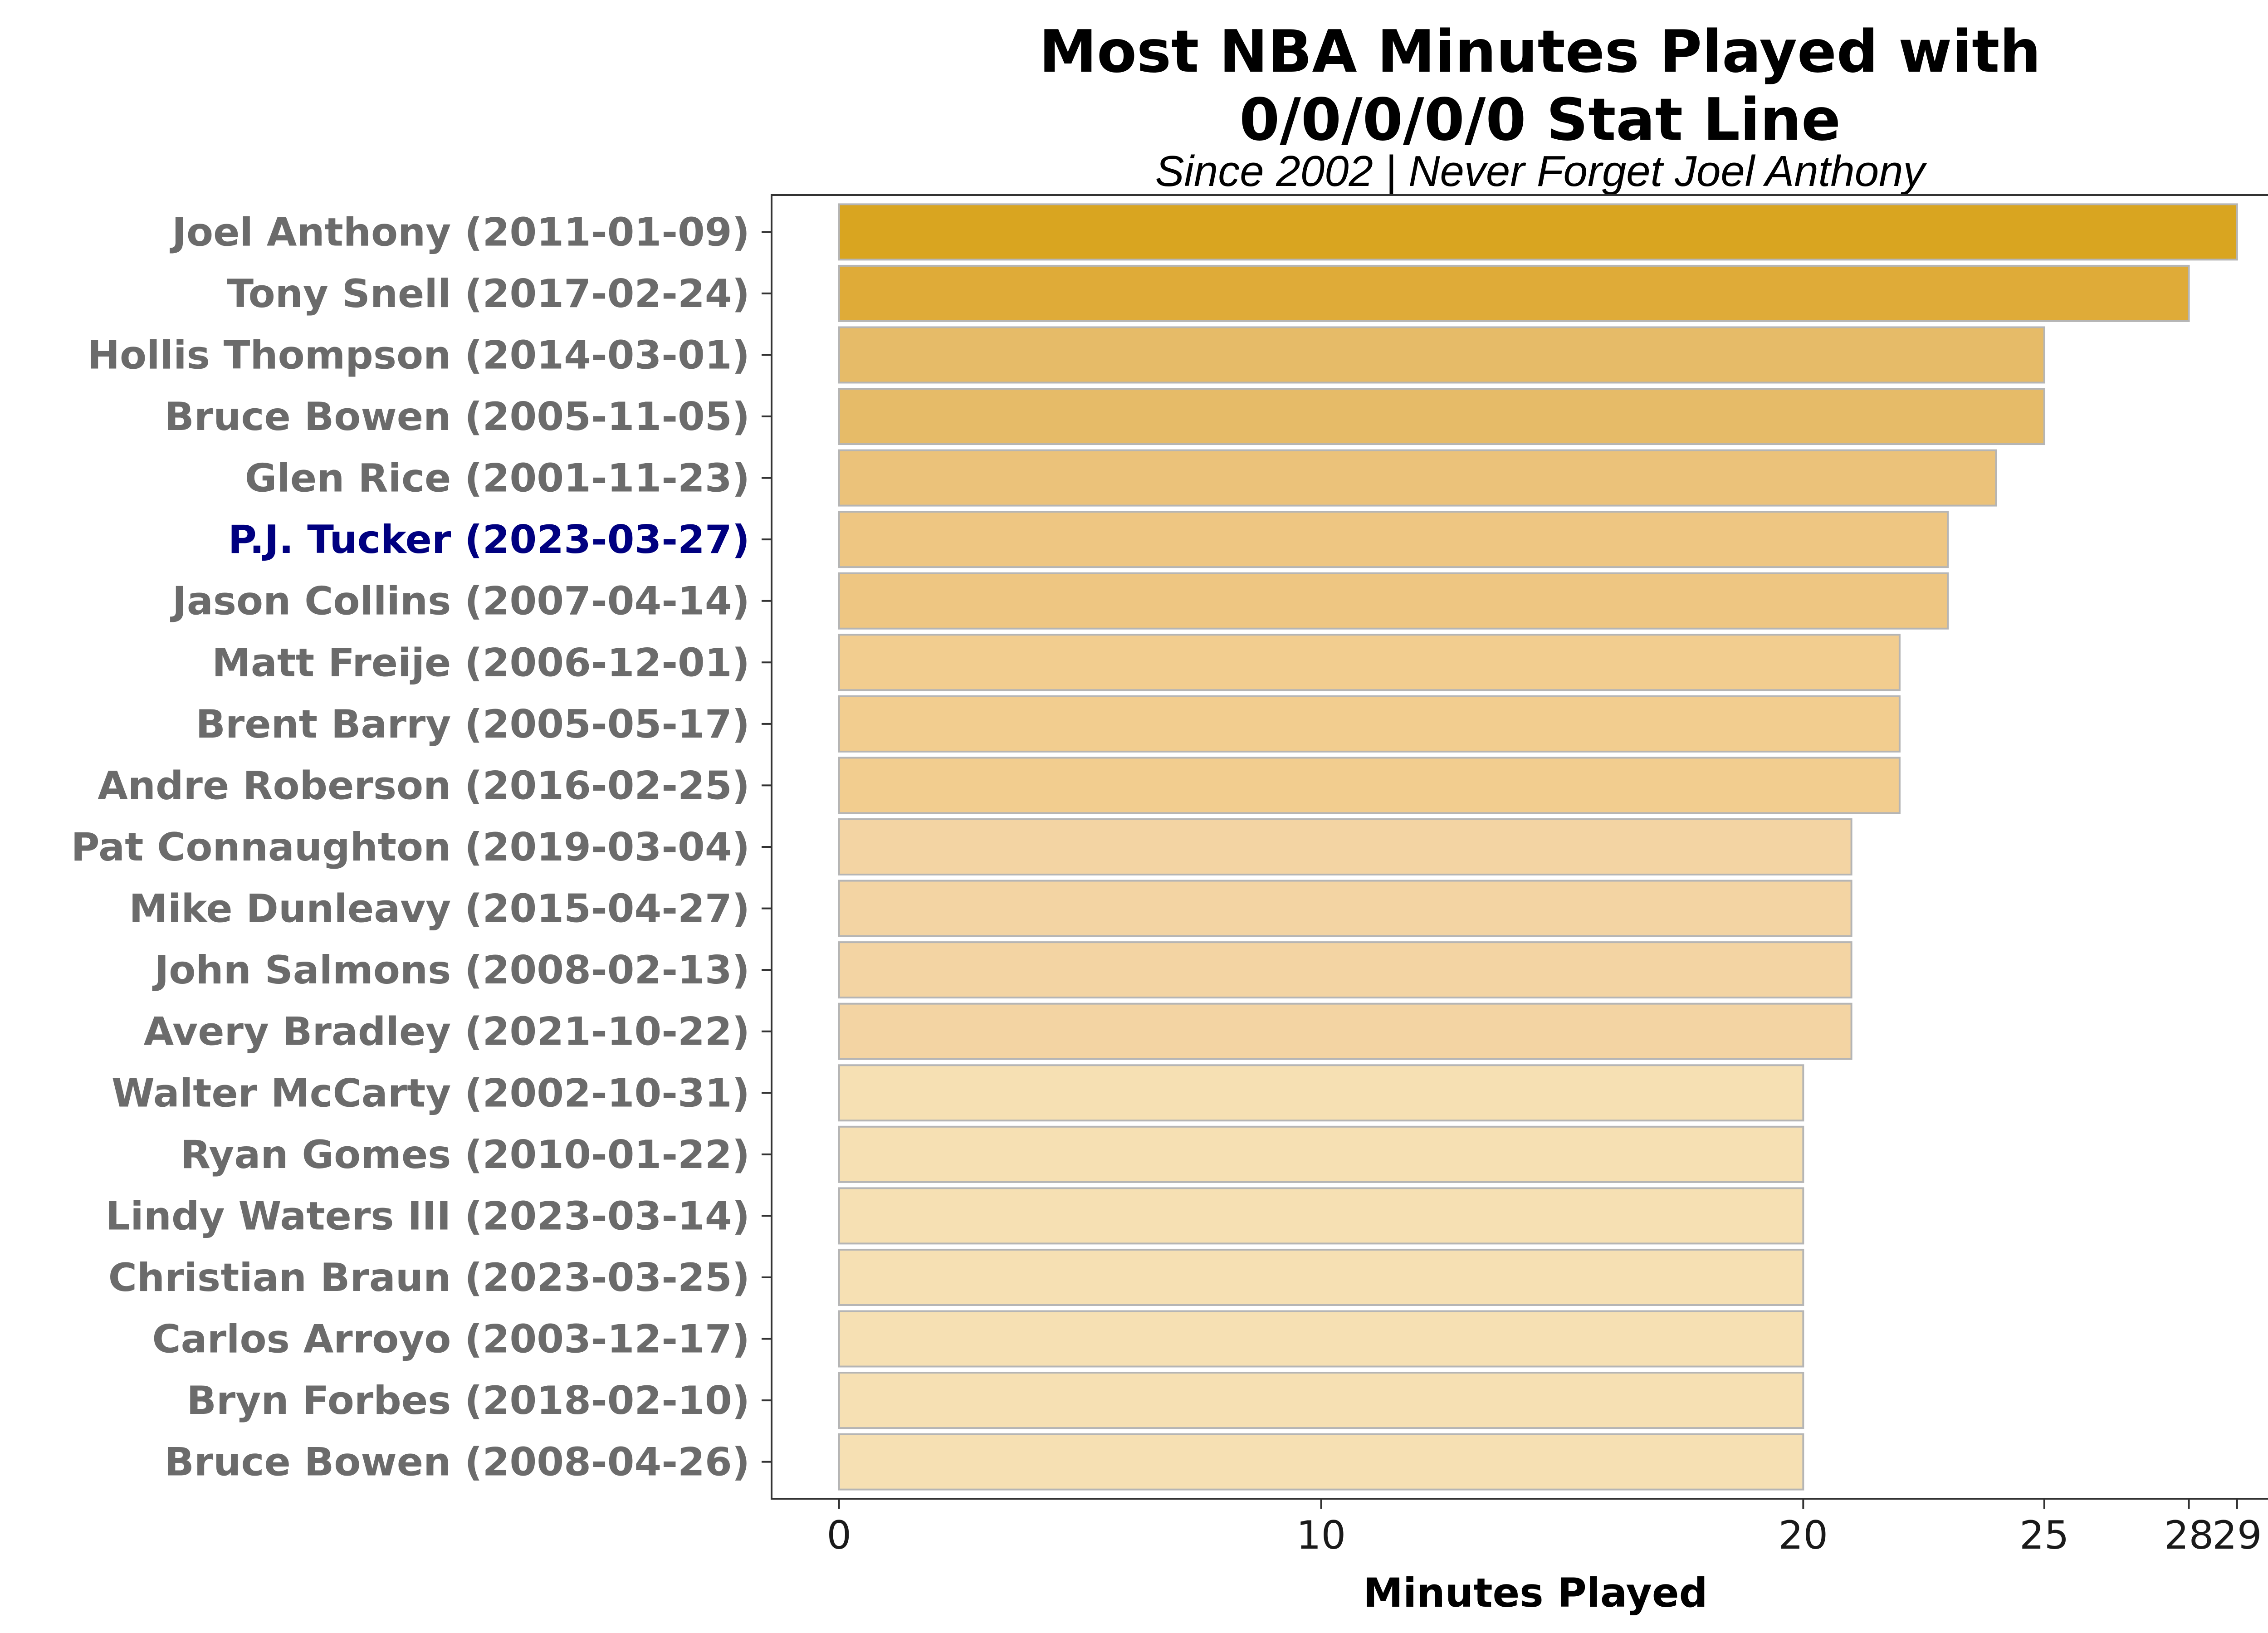 The image size is (2268, 1633). What do you see at coordinates (468, 1400) in the screenshot?
I see `y-tick-label: Bryn Forbes (2018-02-10)` at bounding box center [468, 1400].